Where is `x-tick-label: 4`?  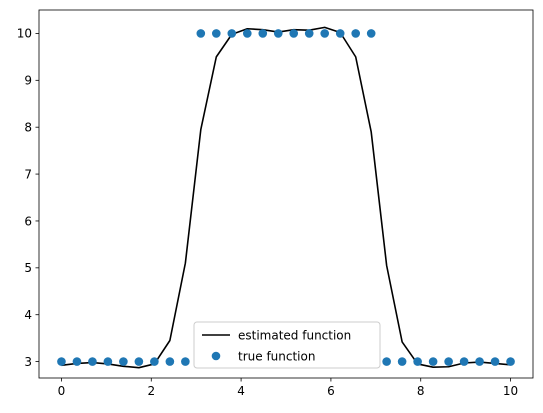 x-tick-label: 4 is located at coordinates (241, 391).